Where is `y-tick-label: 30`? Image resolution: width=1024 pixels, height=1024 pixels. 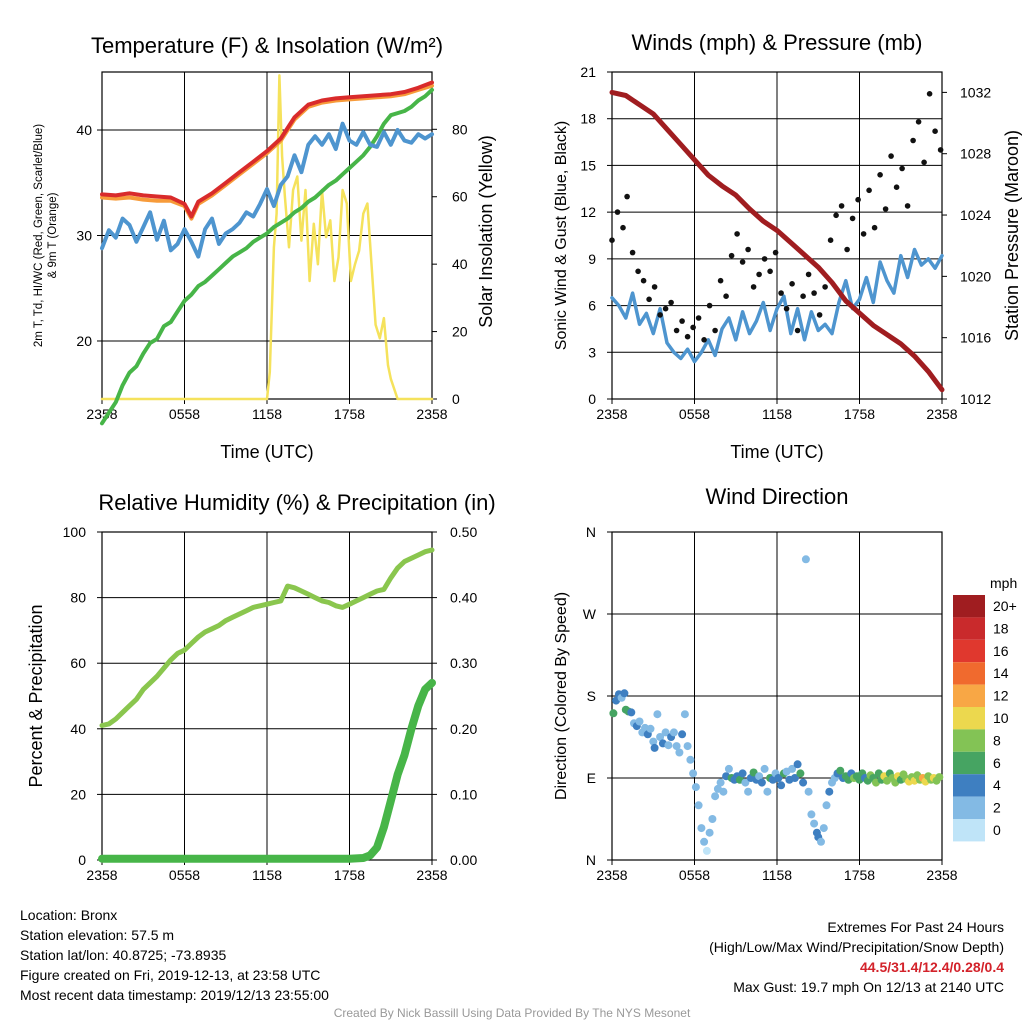 y-tick-label: 30 is located at coordinates (84, 236).